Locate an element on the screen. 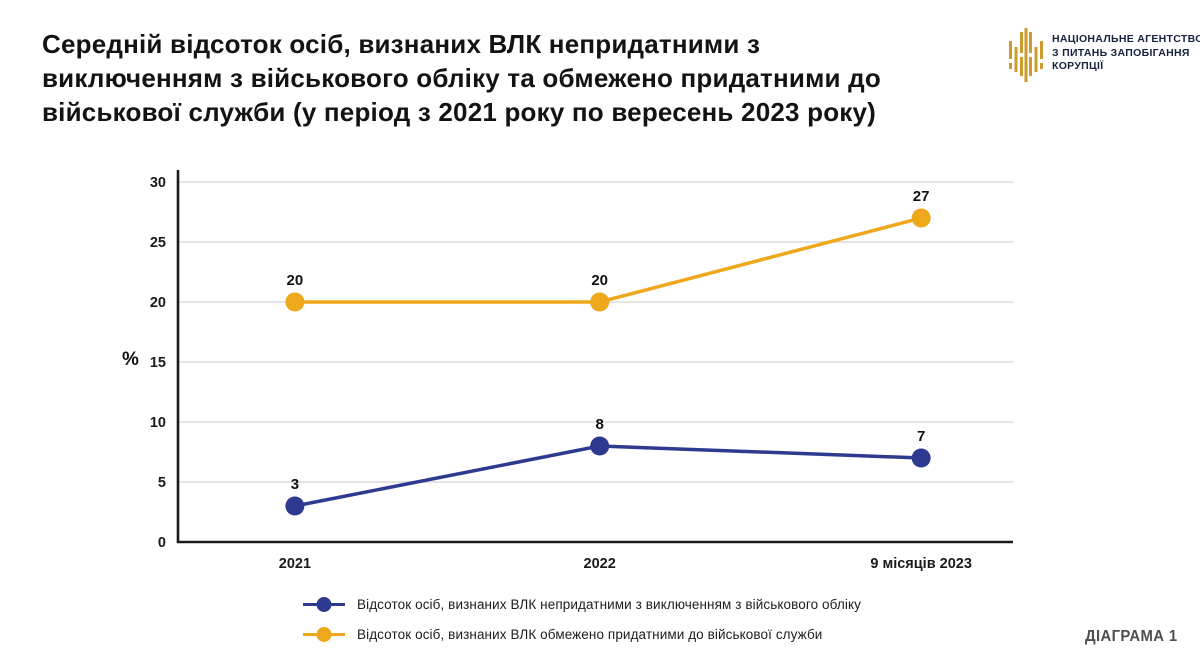 Image resolution: width=1200 pixels, height=671 pixels. y-tick-label-20: 20 is located at coordinates (158, 303).